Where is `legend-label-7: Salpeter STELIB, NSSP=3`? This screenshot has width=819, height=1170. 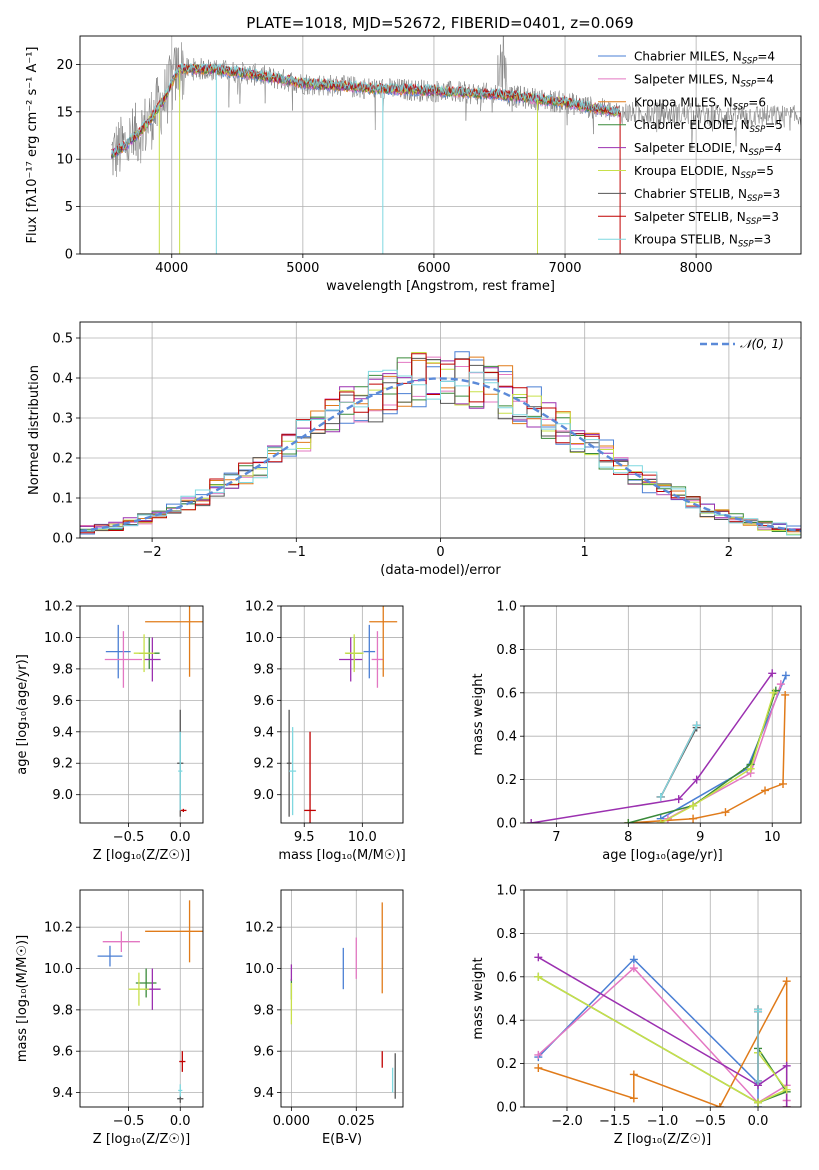
legend-label-7: Salpeter STELIB, NSSP=3 is located at coordinates (706, 218).